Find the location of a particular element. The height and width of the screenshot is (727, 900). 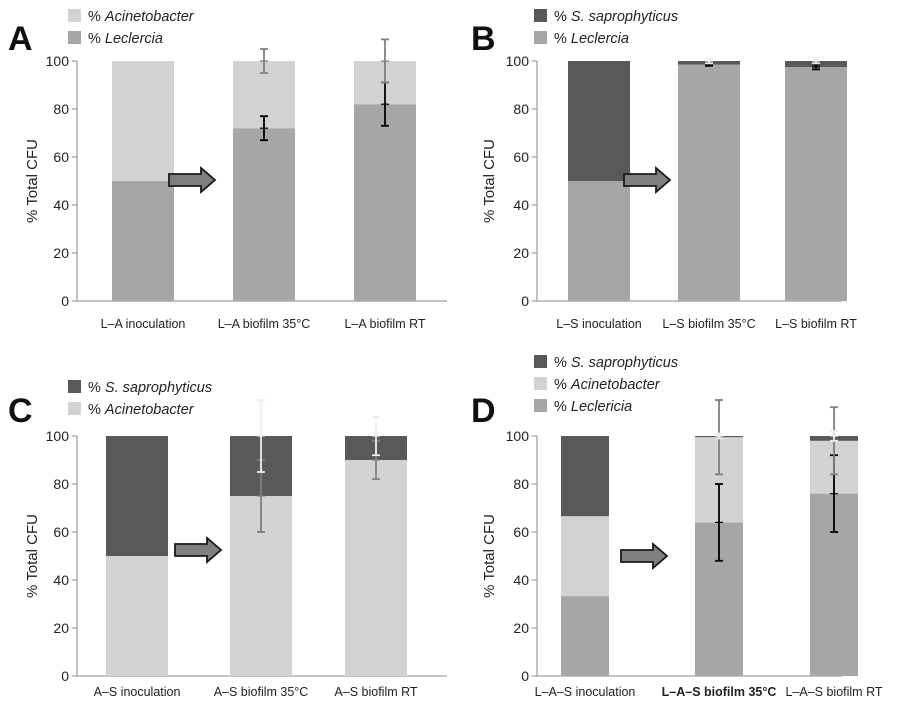

x-tick-label: L–A–S biofilm RT is located at coordinates (833, 692).